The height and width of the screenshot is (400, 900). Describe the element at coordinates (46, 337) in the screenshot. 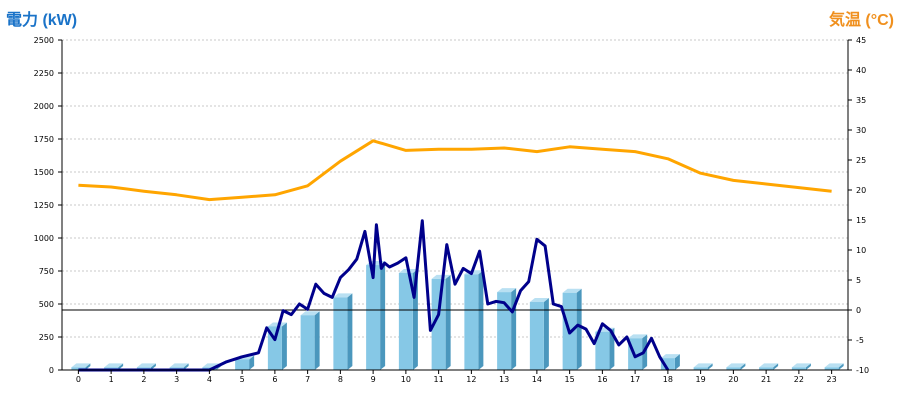

I see `left-tick-label: 250` at that location.